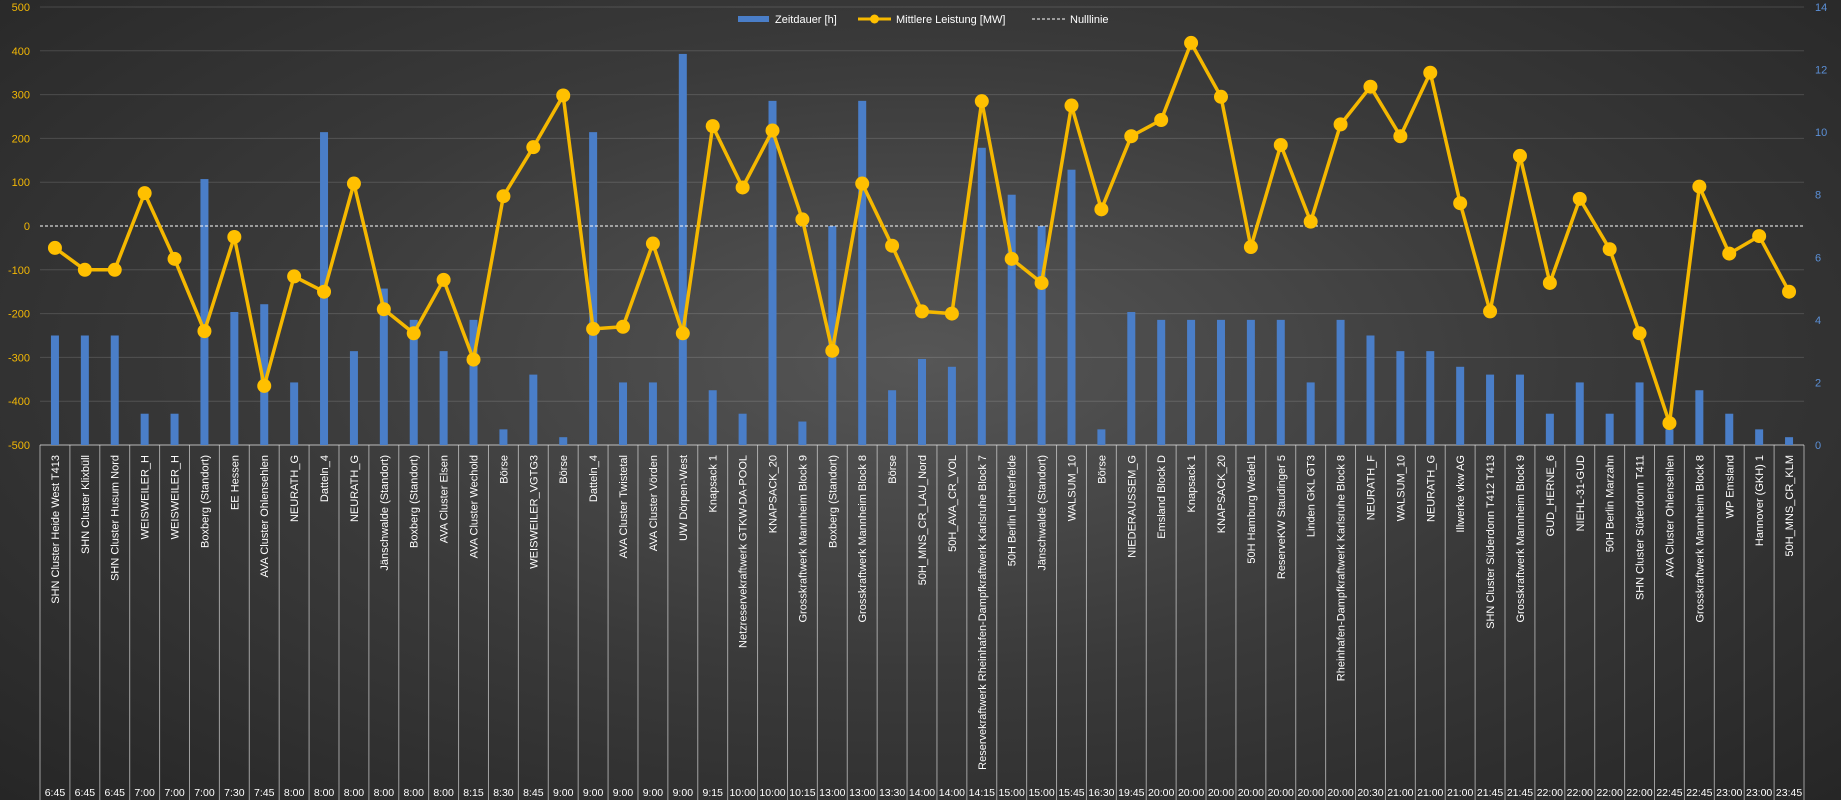  What do you see at coordinates (923, 520) in the screenshot?
I see `x-category-label: 50H_MNS_CR_LAU_Nord` at bounding box center [923, 520].